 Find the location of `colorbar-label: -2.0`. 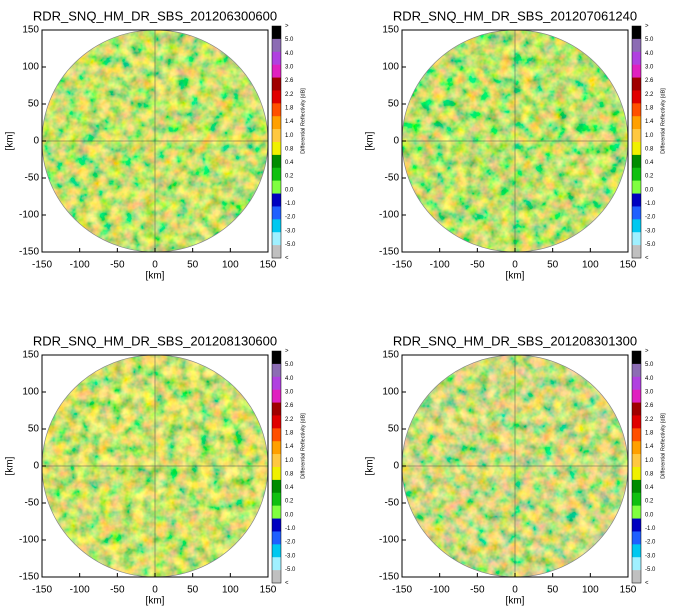

colorbar-label: -2.0 is located at coordinates (650, 543).